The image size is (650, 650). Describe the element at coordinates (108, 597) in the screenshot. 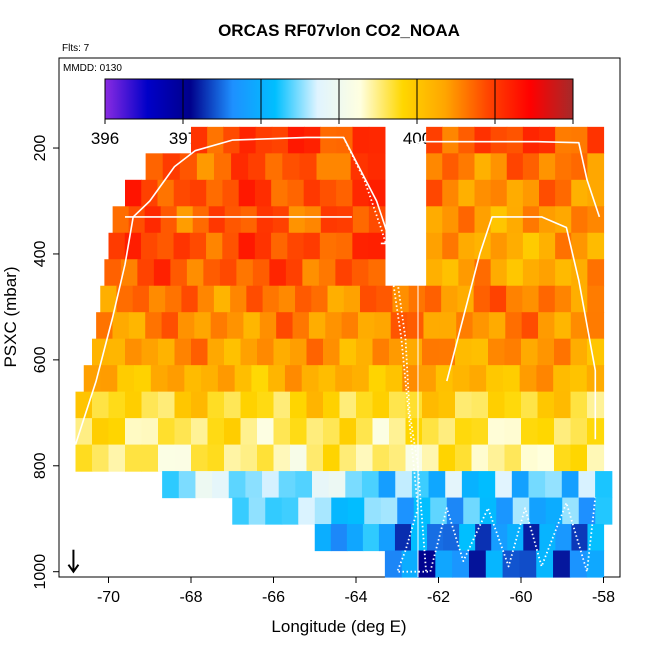

I see `x-tick-label: -70` at that location.